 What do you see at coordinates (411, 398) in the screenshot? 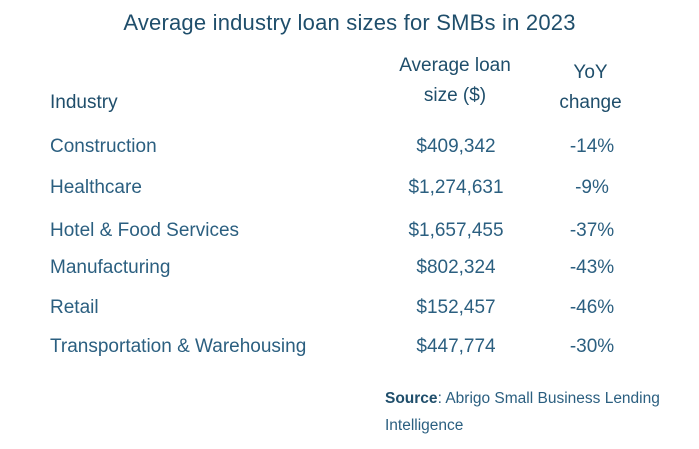
I see `source-label: Source` at bounding box center [411, 398].